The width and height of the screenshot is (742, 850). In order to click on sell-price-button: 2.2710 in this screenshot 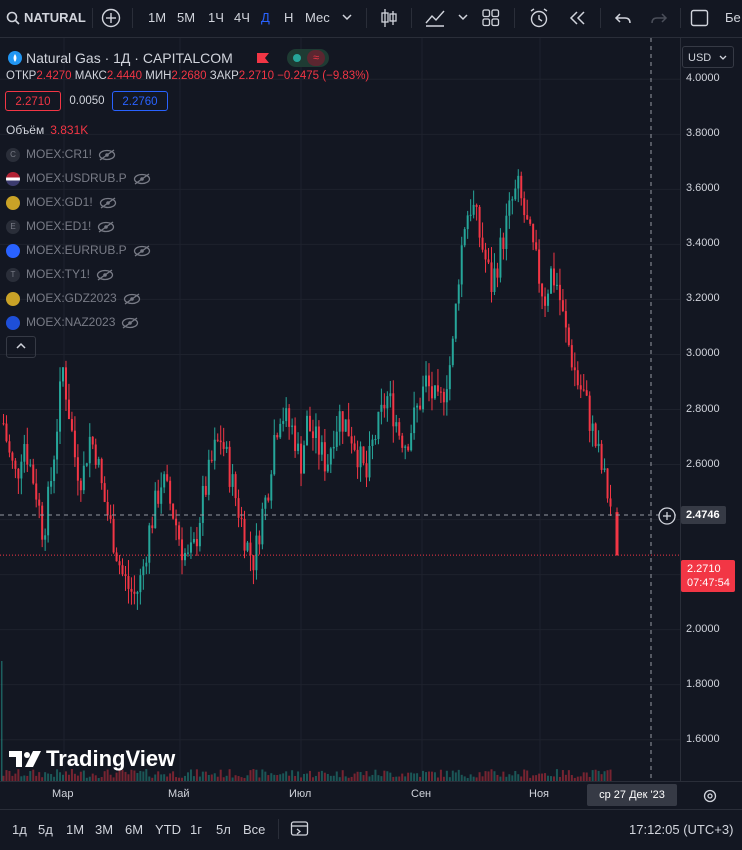, I will do `click(33, 101)`.